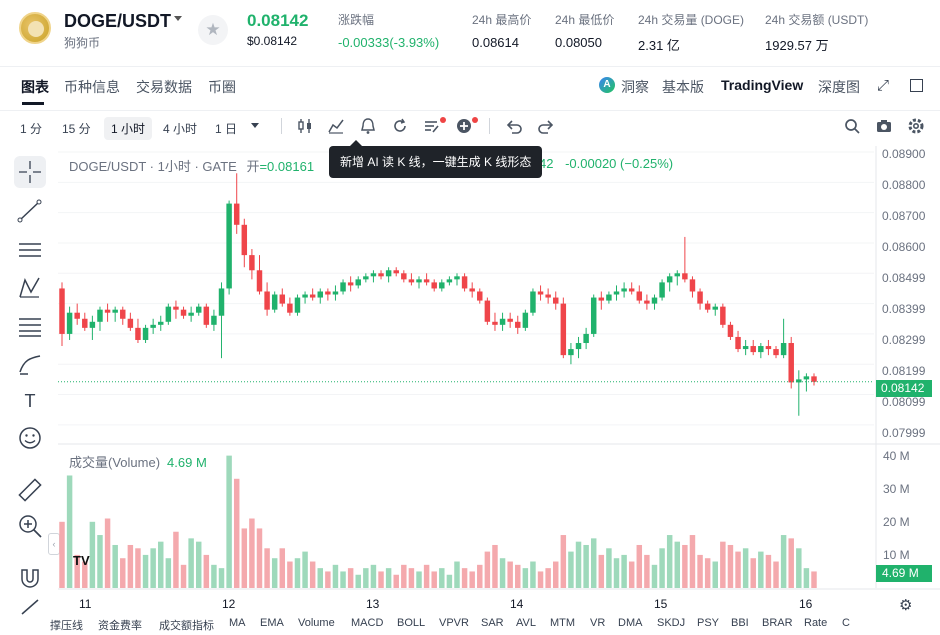 The image size is (940, 635). Describe the element at coordinates (305, 126) in the screenshot. I see `candles-icon` at that location.